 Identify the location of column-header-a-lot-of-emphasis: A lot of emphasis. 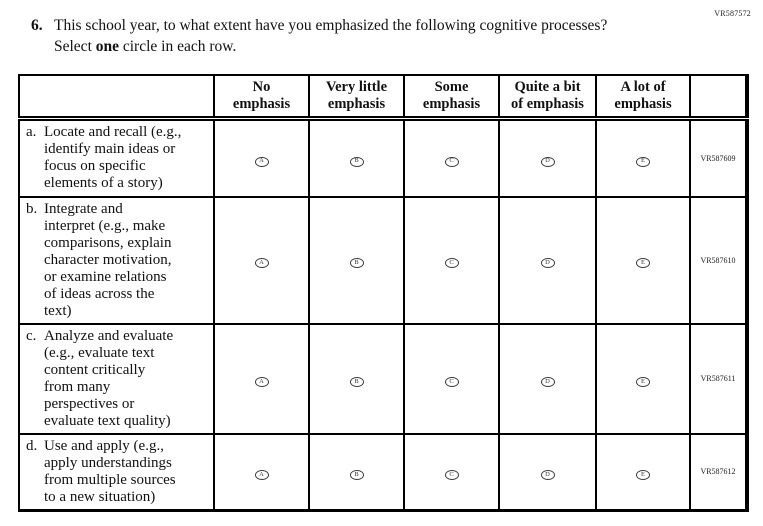
(643, 97).